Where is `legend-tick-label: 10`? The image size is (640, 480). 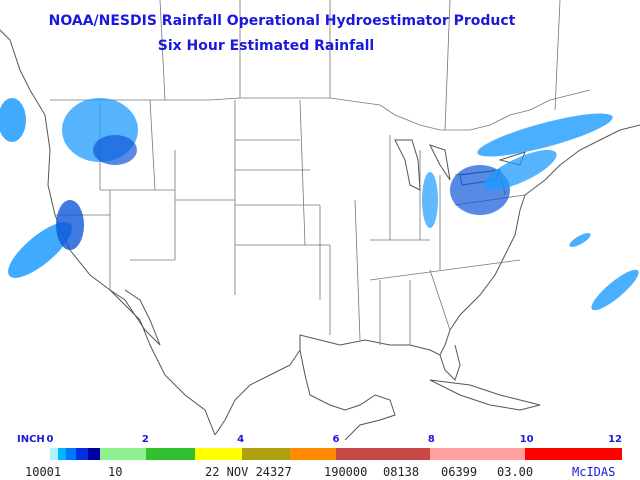 legend-tick-label: 10 is located at coordinates (527, 439).